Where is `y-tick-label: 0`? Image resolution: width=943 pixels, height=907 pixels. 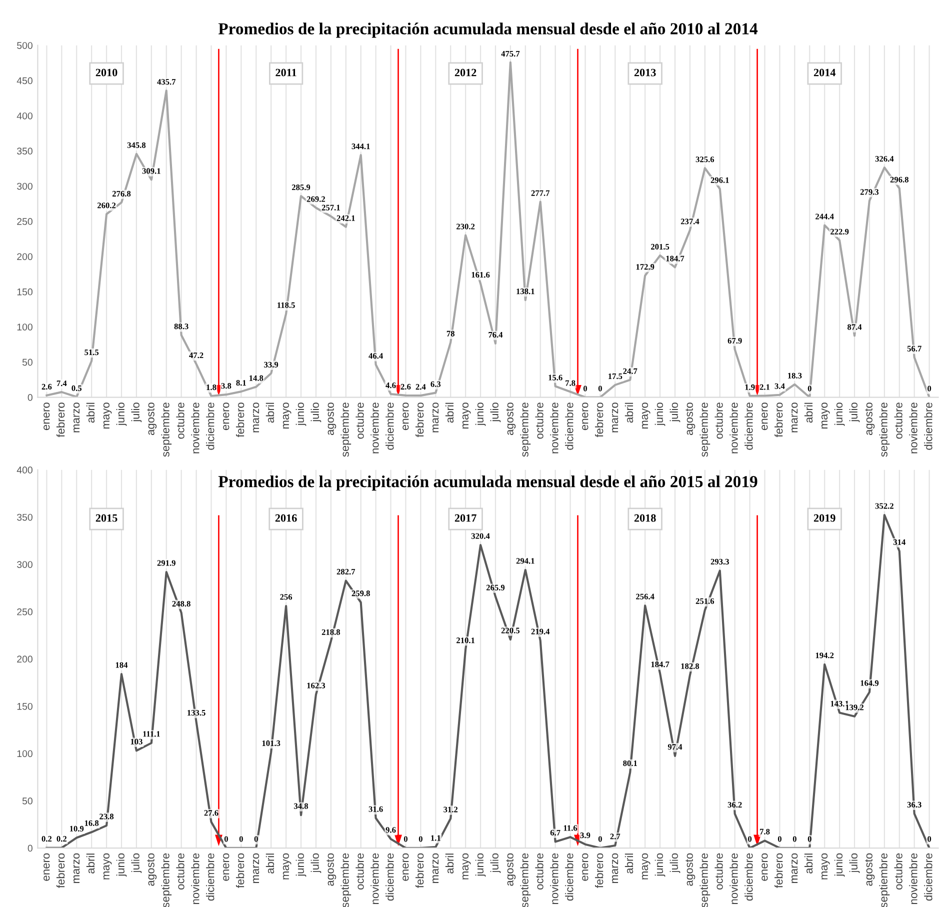
y-tick-label: 0 is located at coordinates (30, 848).